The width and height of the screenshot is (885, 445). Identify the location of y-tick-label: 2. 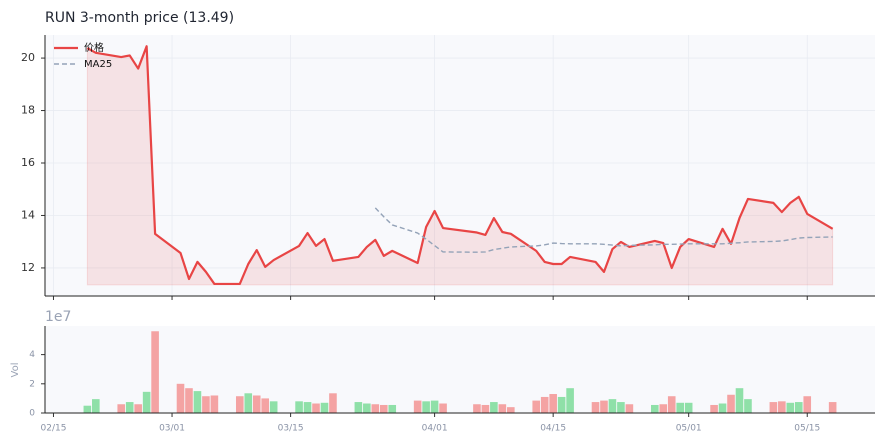
(32, 384).